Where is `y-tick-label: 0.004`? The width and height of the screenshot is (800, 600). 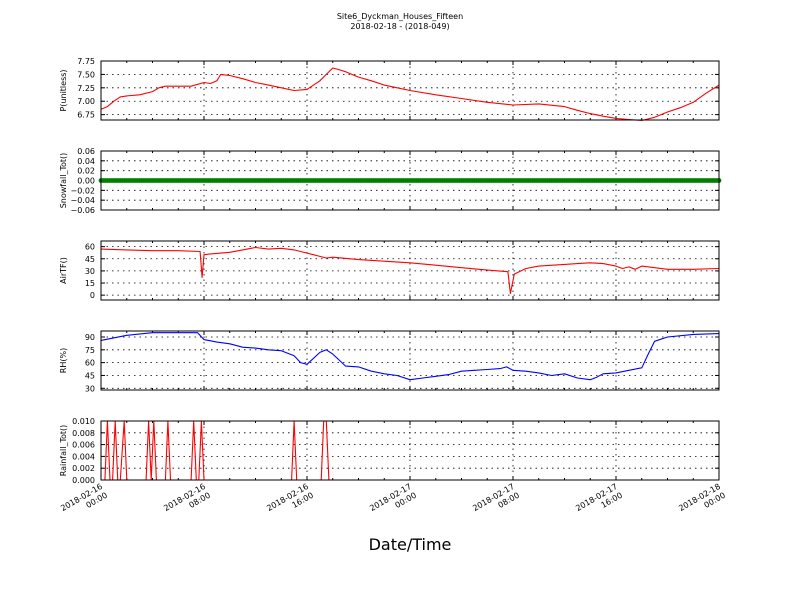
y-tick-label: 0.004 is located at coordinates (83, 456).